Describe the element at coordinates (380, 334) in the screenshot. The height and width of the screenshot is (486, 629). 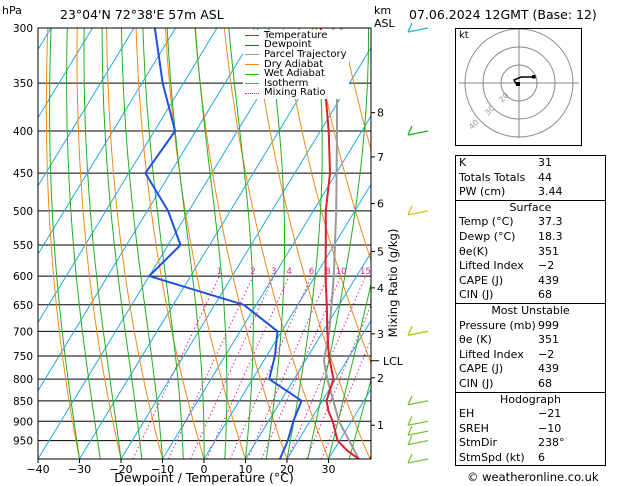
I see `km-tick-label: 3` at that location.